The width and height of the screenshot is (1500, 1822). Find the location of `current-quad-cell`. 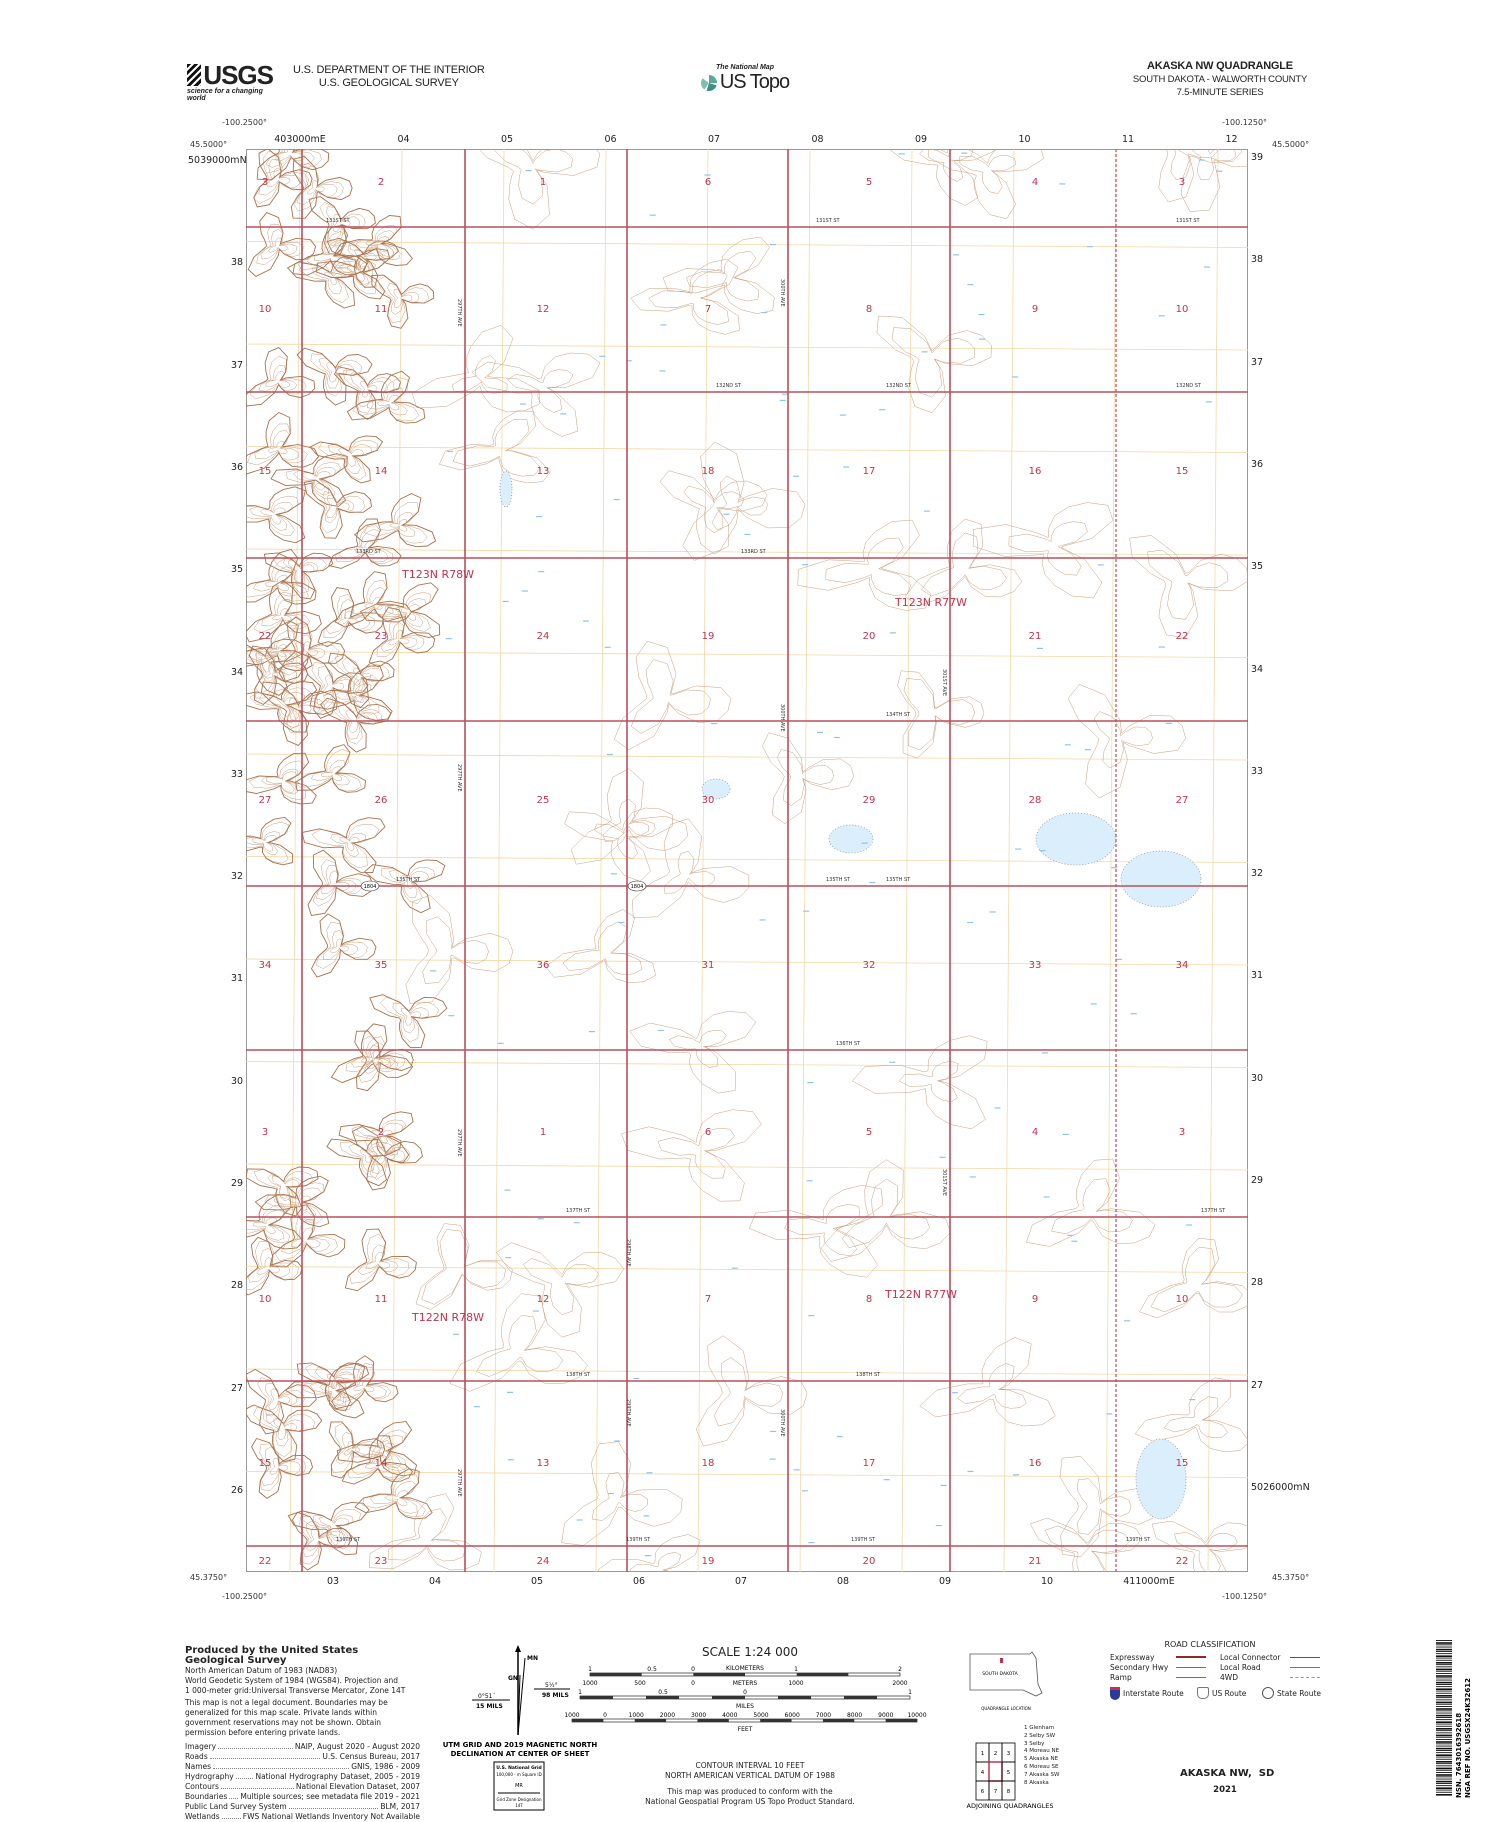

current-quad-cell is located at coordinates (995, 1771).